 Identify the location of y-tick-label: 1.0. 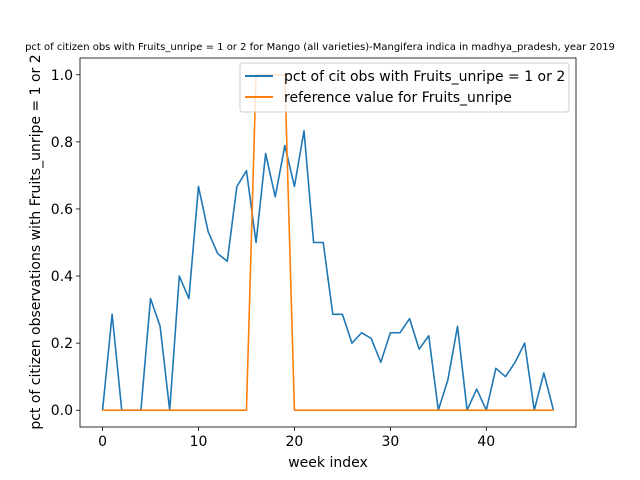
(62, 76).